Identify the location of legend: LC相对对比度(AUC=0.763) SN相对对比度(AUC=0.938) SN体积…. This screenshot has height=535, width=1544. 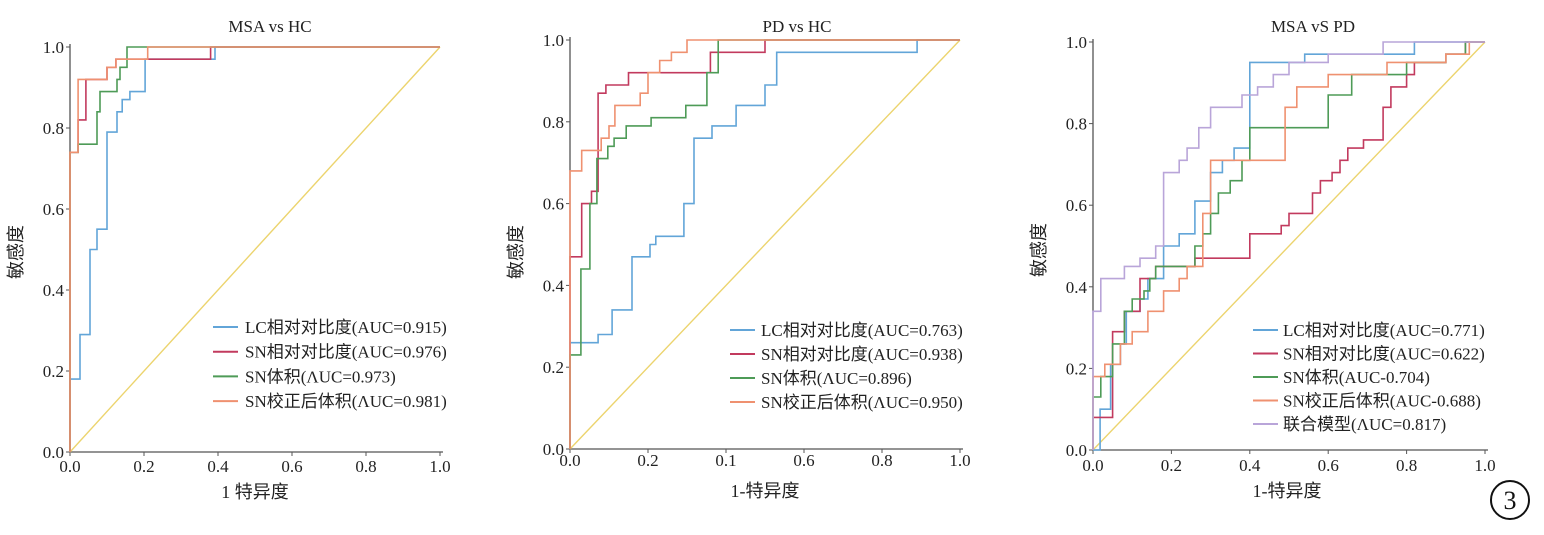
(846, 366).